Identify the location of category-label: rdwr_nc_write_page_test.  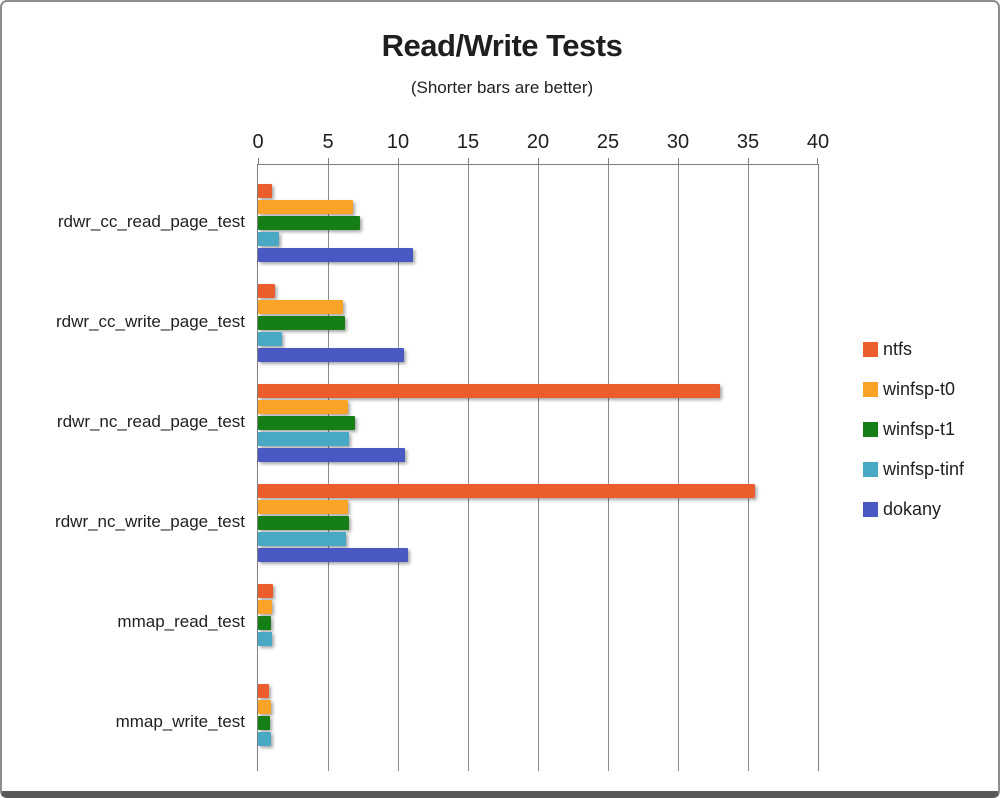
(150, 521).